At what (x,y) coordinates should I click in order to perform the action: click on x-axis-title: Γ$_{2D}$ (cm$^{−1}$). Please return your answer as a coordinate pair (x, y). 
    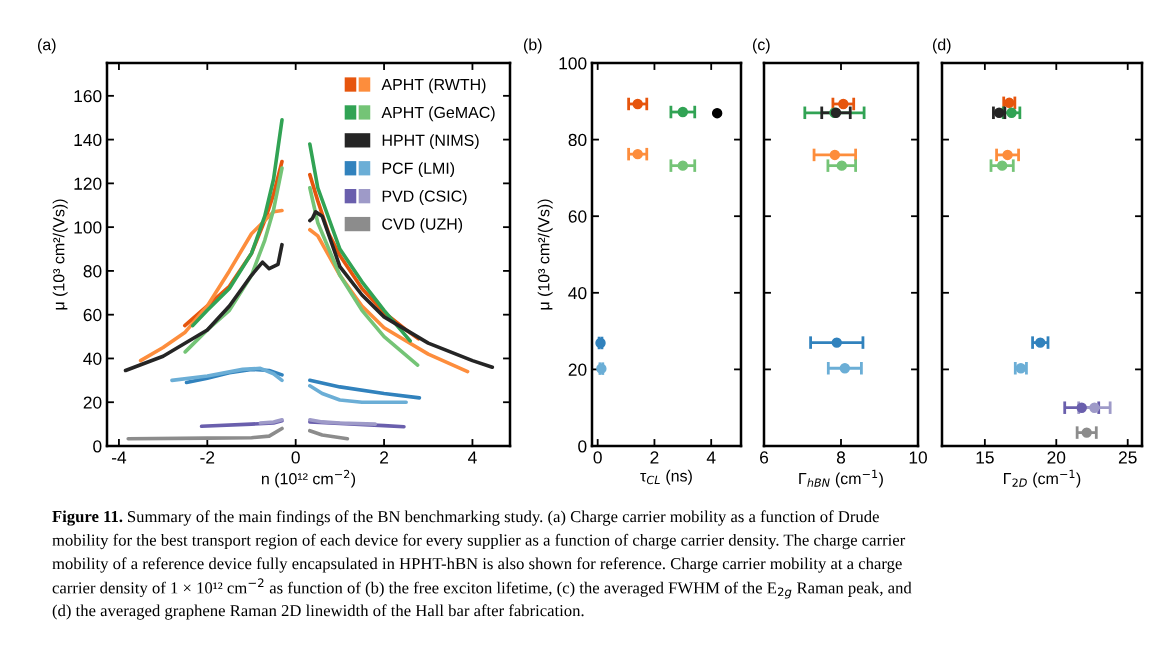
    Looking at the image, I should click on (1042, 478).